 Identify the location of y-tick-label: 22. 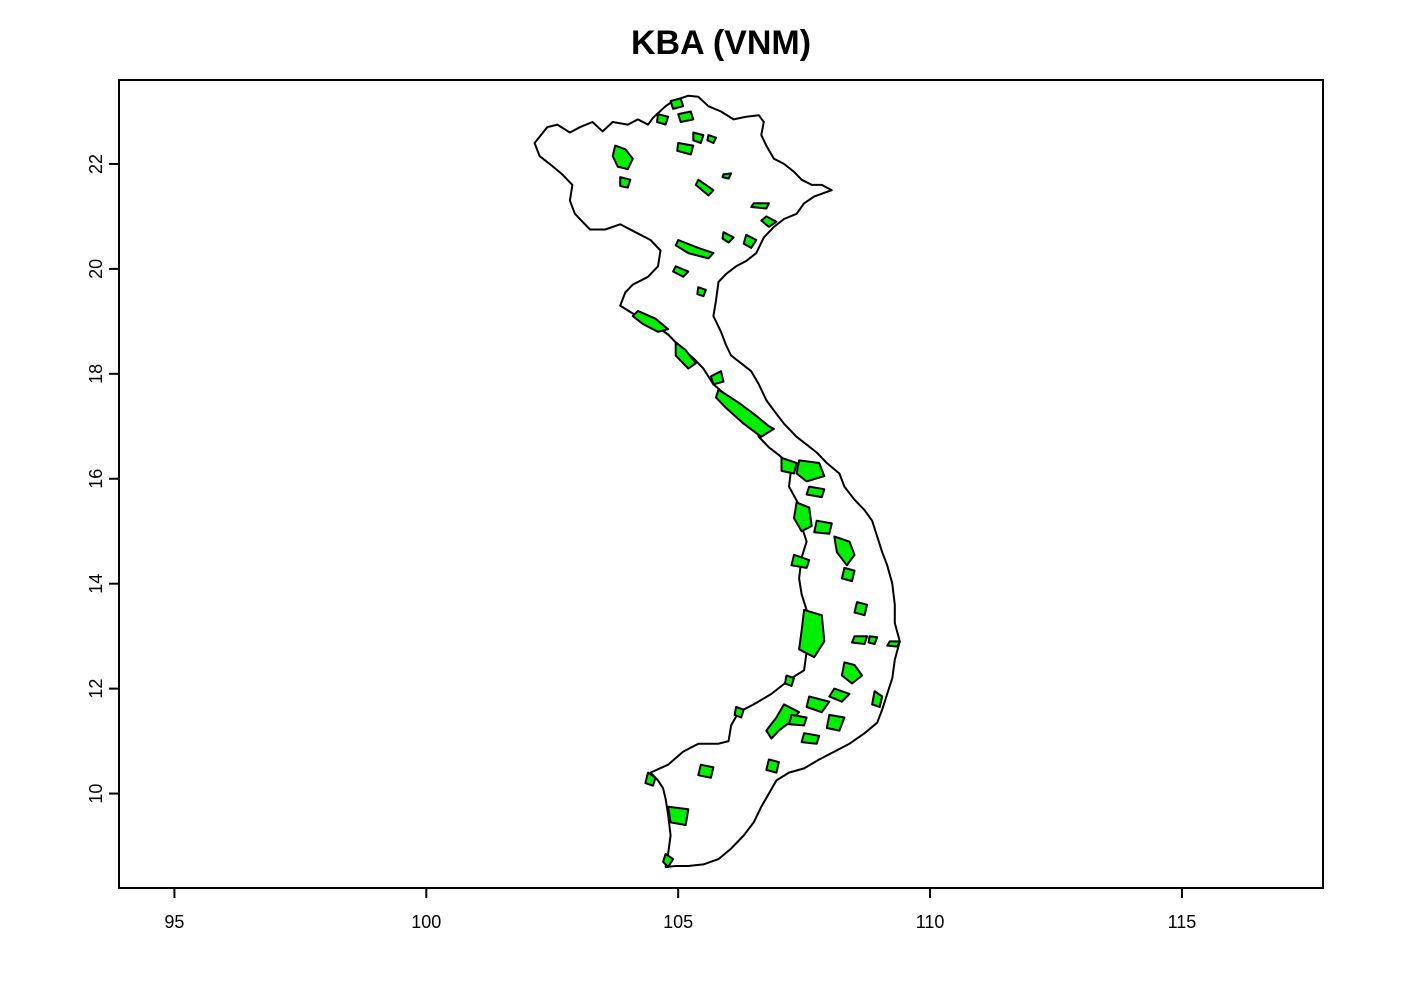
(96, 164).